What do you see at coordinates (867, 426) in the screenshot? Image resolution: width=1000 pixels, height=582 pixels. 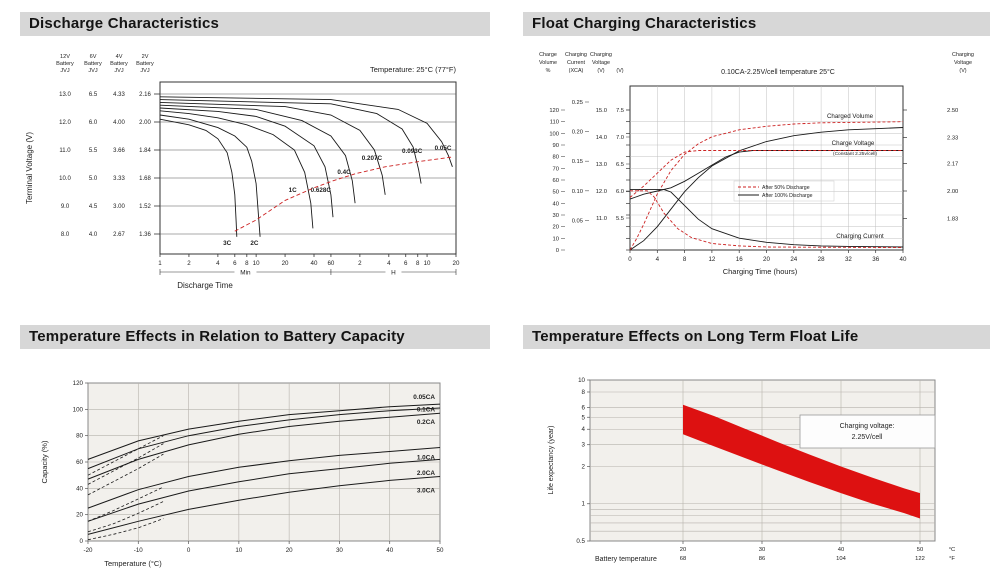 I see `svg-text: Charging voltage:` at bounding box center [867, 426].